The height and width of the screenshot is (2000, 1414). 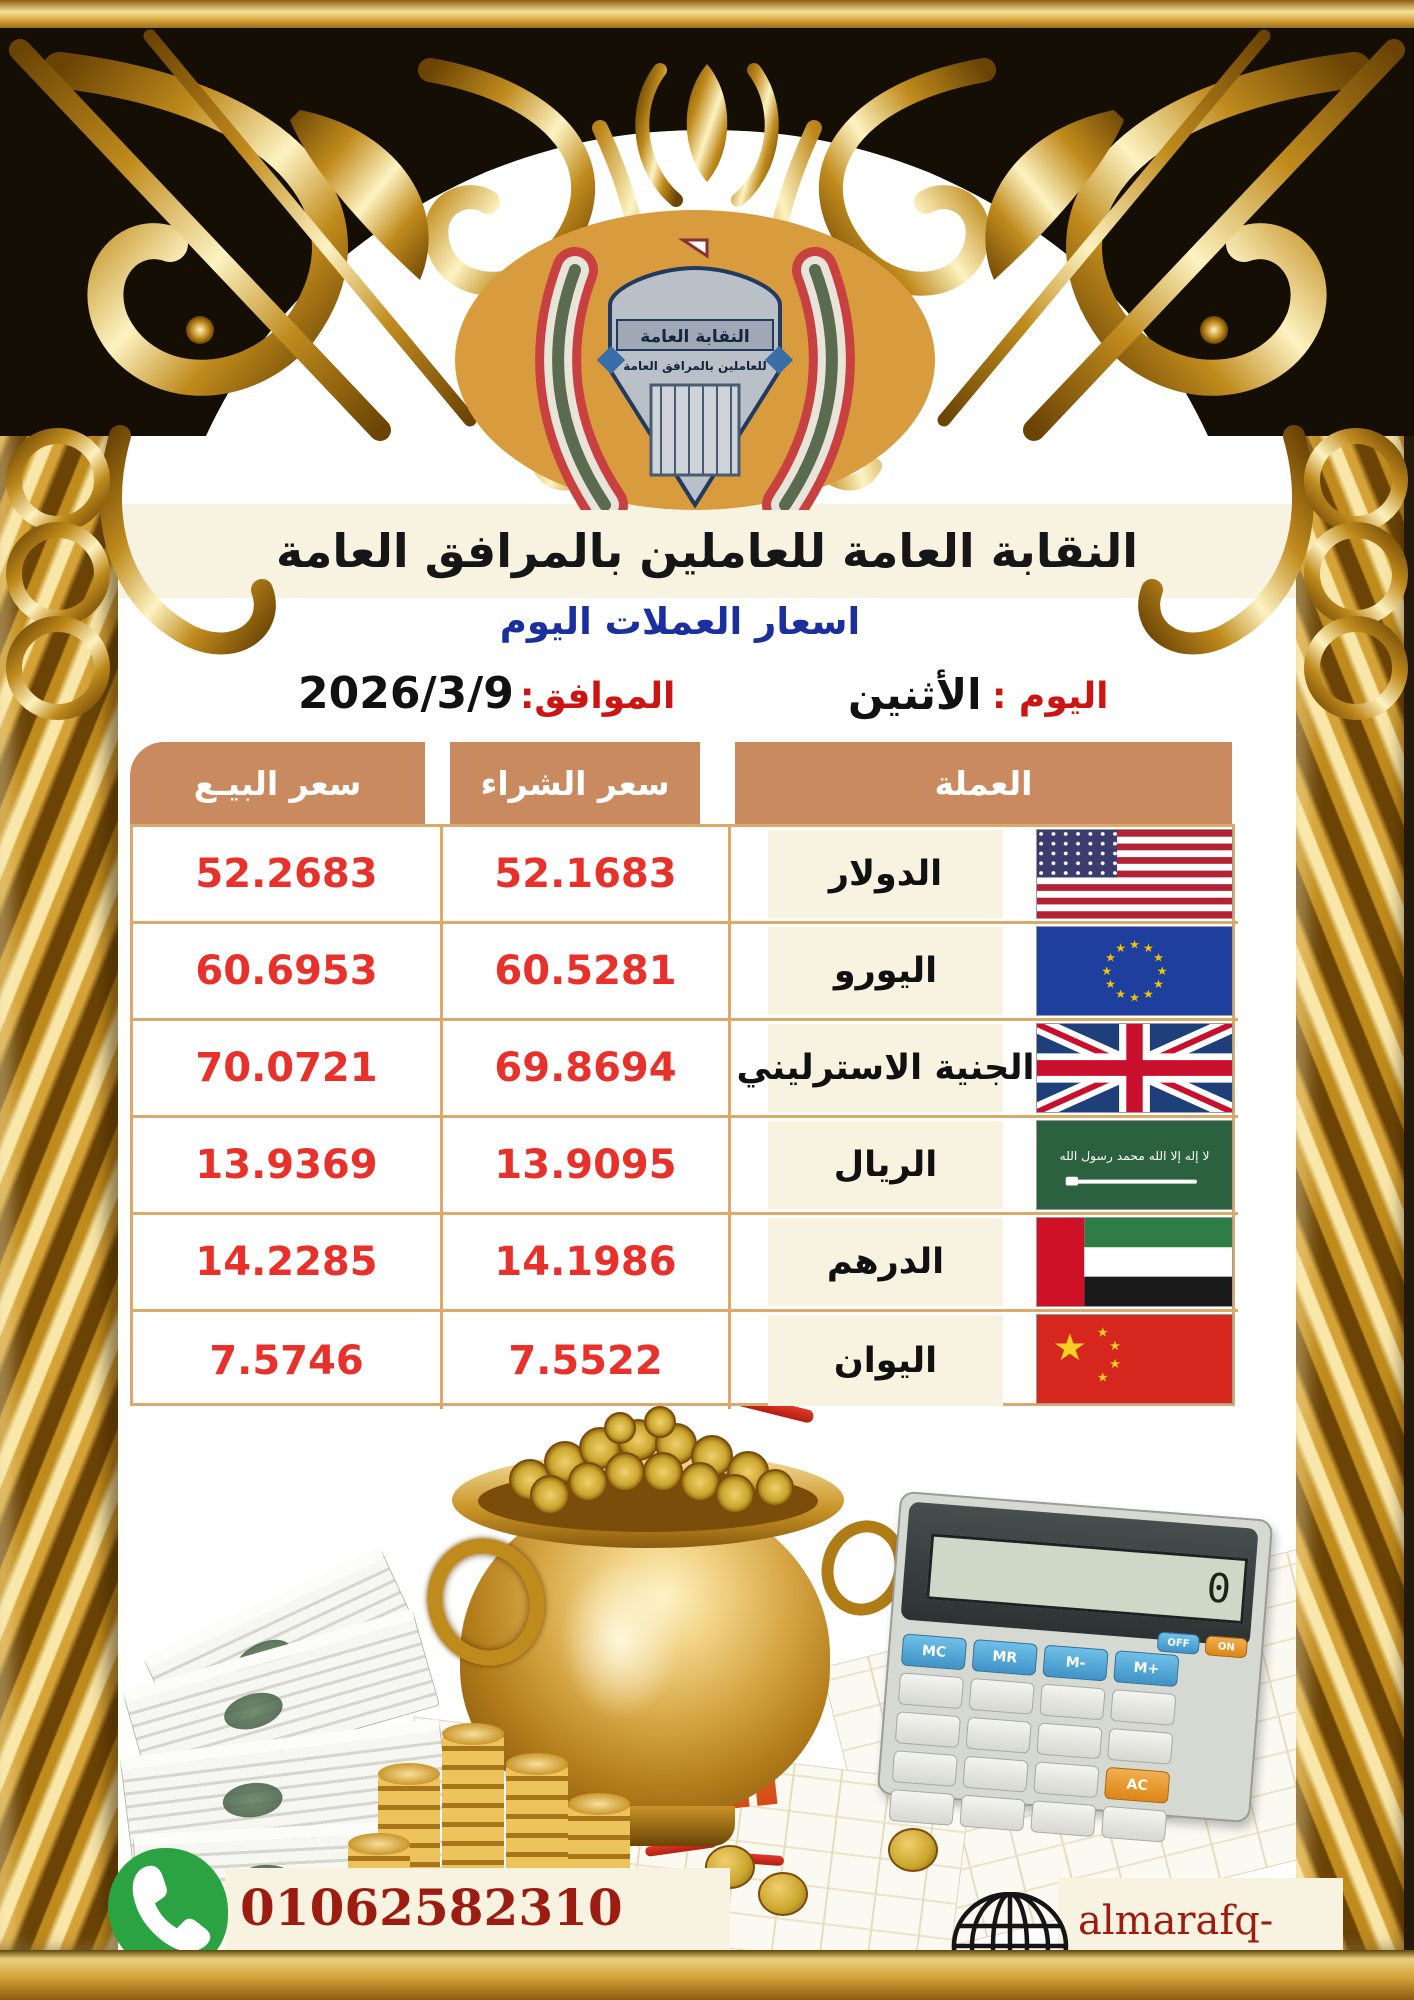 What do you see at coordinates (171, 1908) in the screenshot?
I see `phone-handset-icon` at bounding box center [171, 1908].